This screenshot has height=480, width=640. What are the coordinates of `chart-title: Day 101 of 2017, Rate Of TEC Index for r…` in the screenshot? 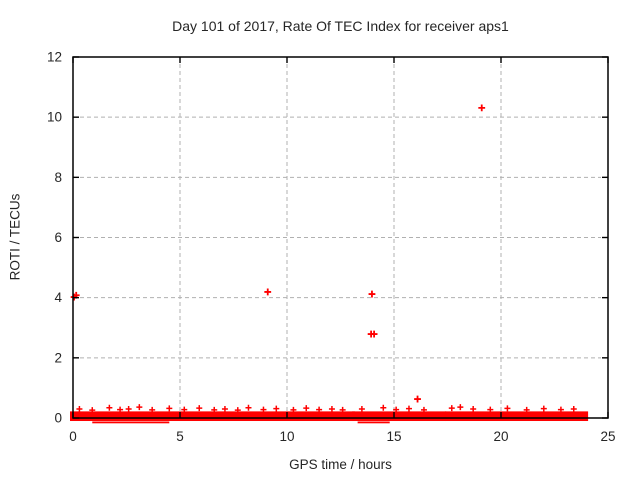 It's located at (340, 26).